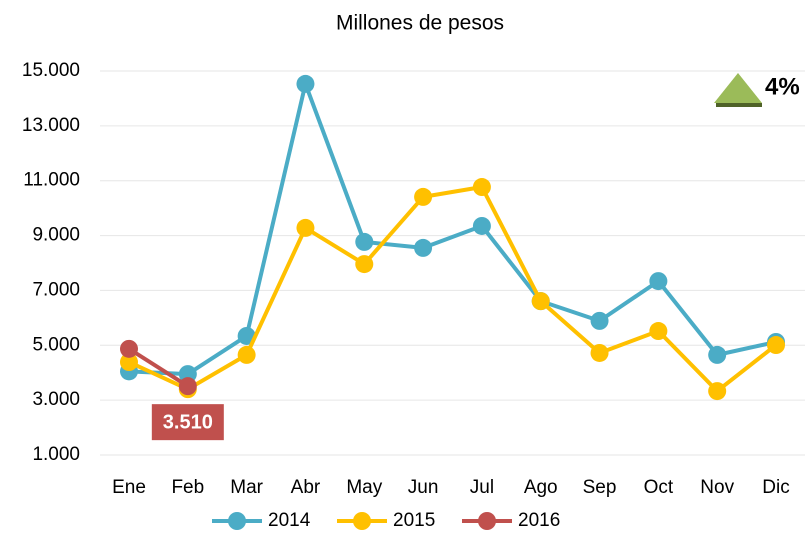  Describe the element at coordinates (364, 487) in the screenshot. I see `x-tick-label: May` at that location.